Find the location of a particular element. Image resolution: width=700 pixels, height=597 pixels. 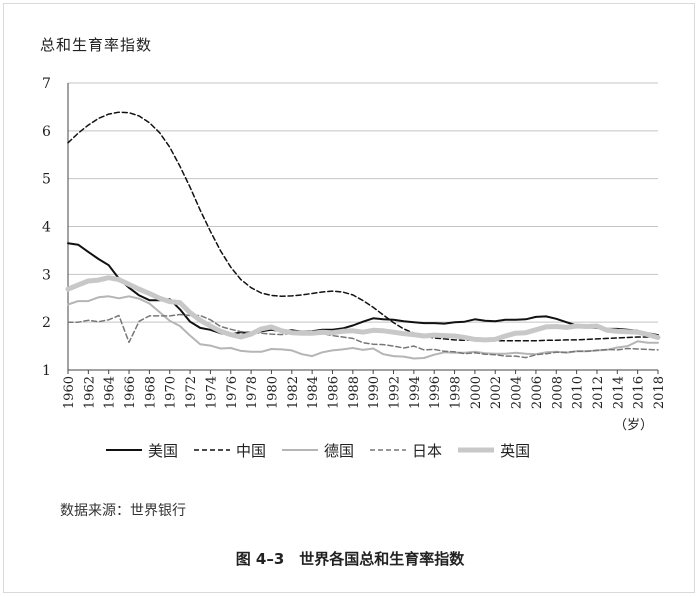

x-tick-label: 1984 is located at coordinates (313, 392).